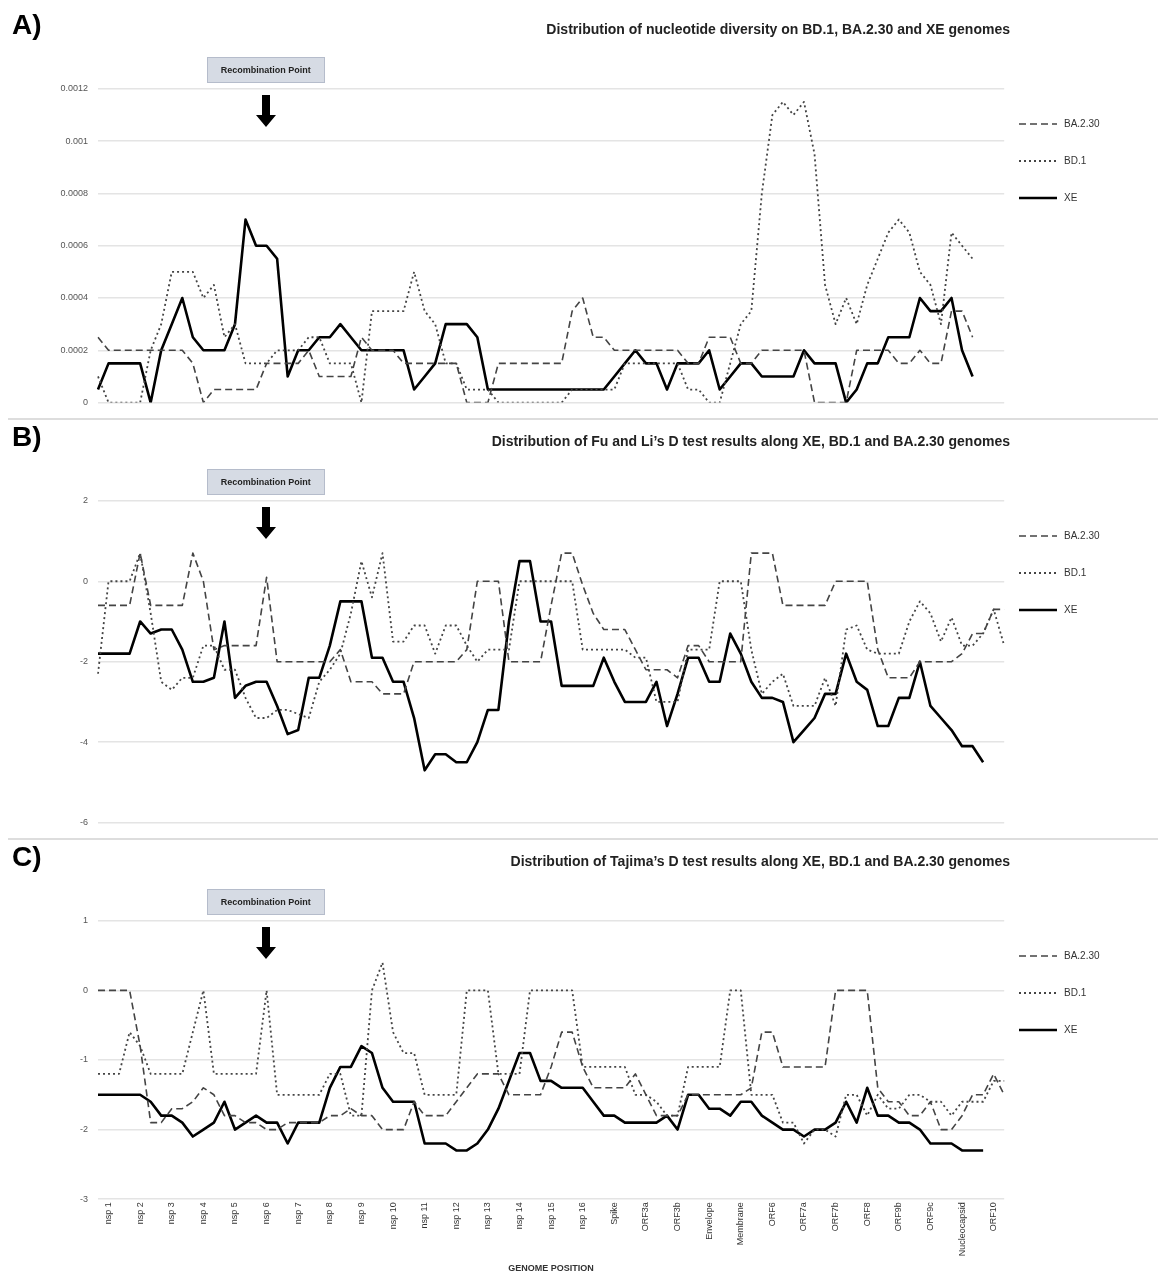  What do you see at coordinates (74, 88) in the screenshot?
I see `y-tick-label: 0.0012` at bounding box center [74, 88].